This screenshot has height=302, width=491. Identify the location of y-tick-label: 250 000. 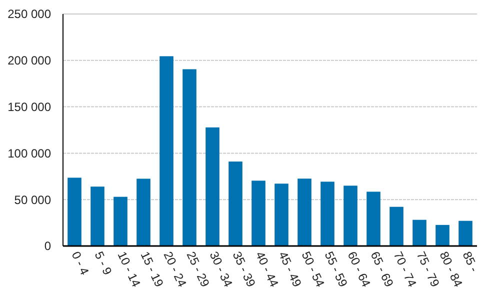
(30, 14).